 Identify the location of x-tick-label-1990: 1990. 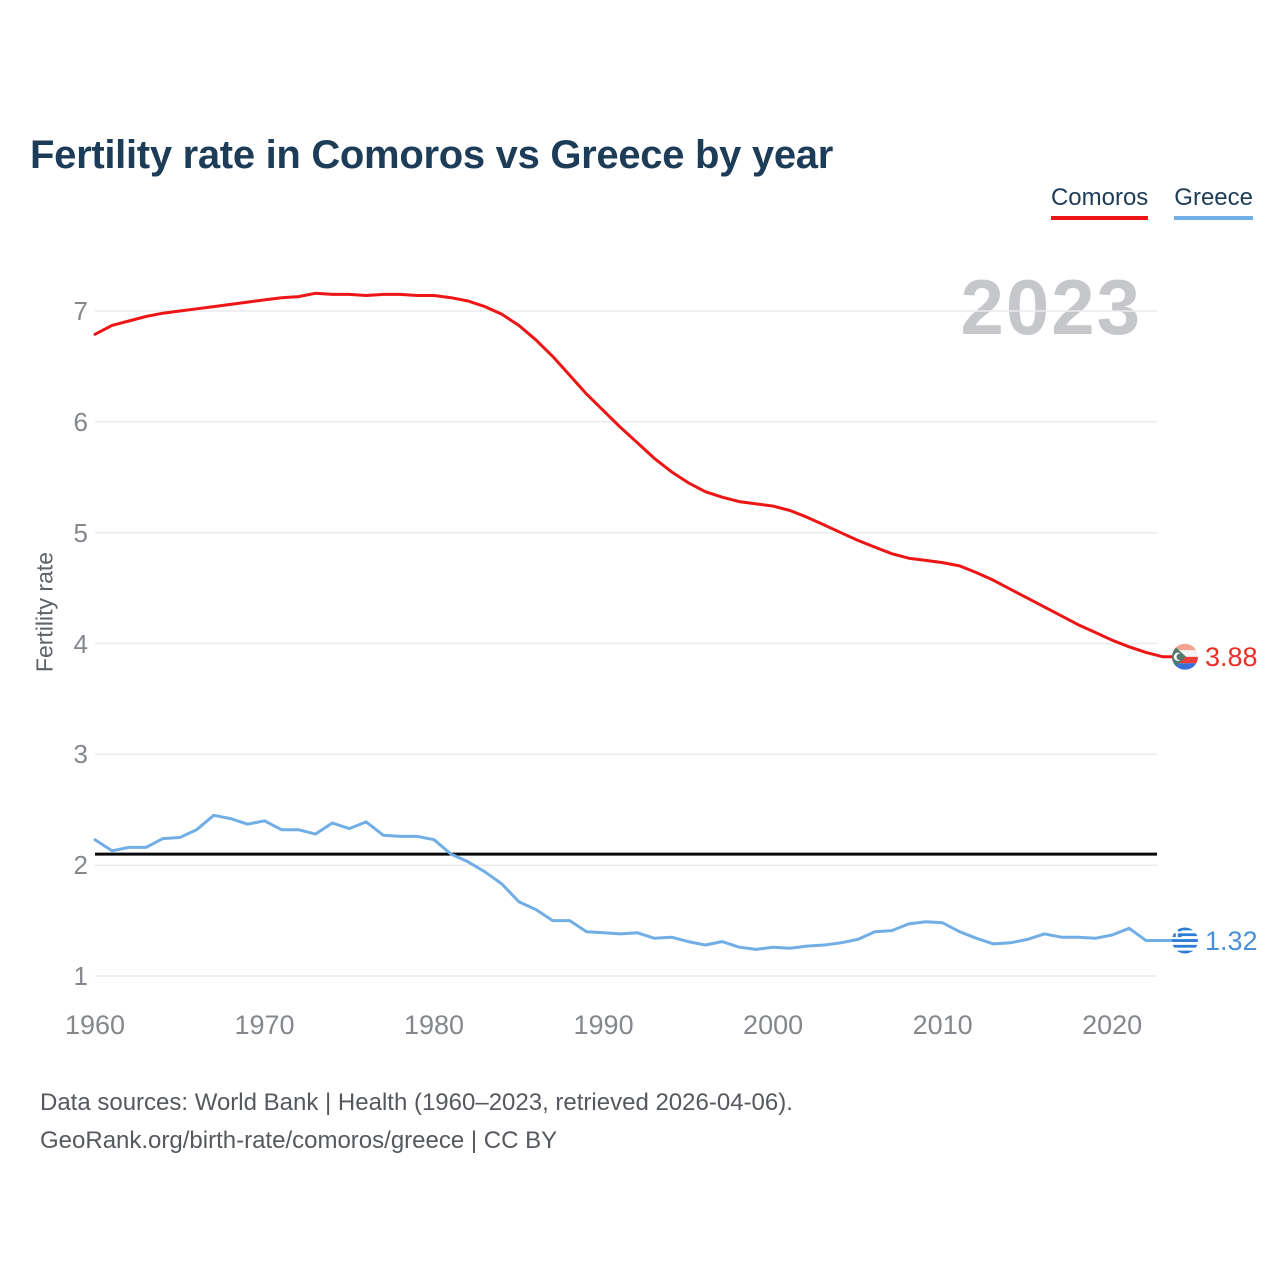
(603, 1025).